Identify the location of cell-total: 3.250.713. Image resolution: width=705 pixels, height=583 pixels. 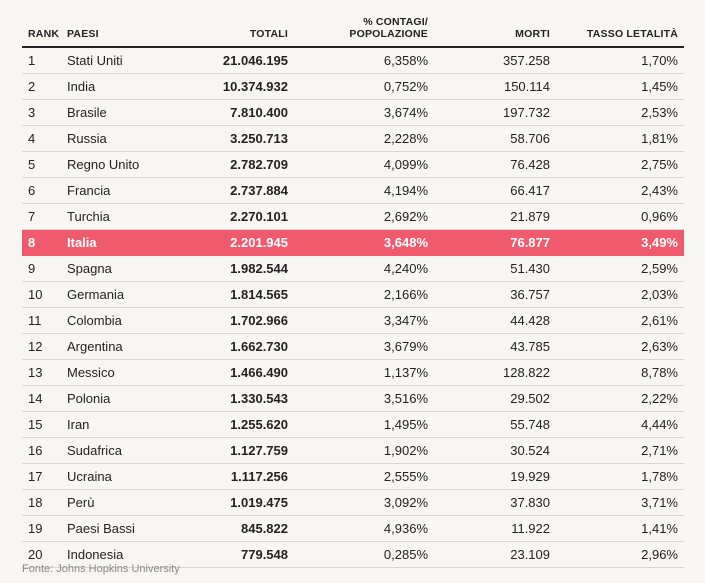
(227, 138).